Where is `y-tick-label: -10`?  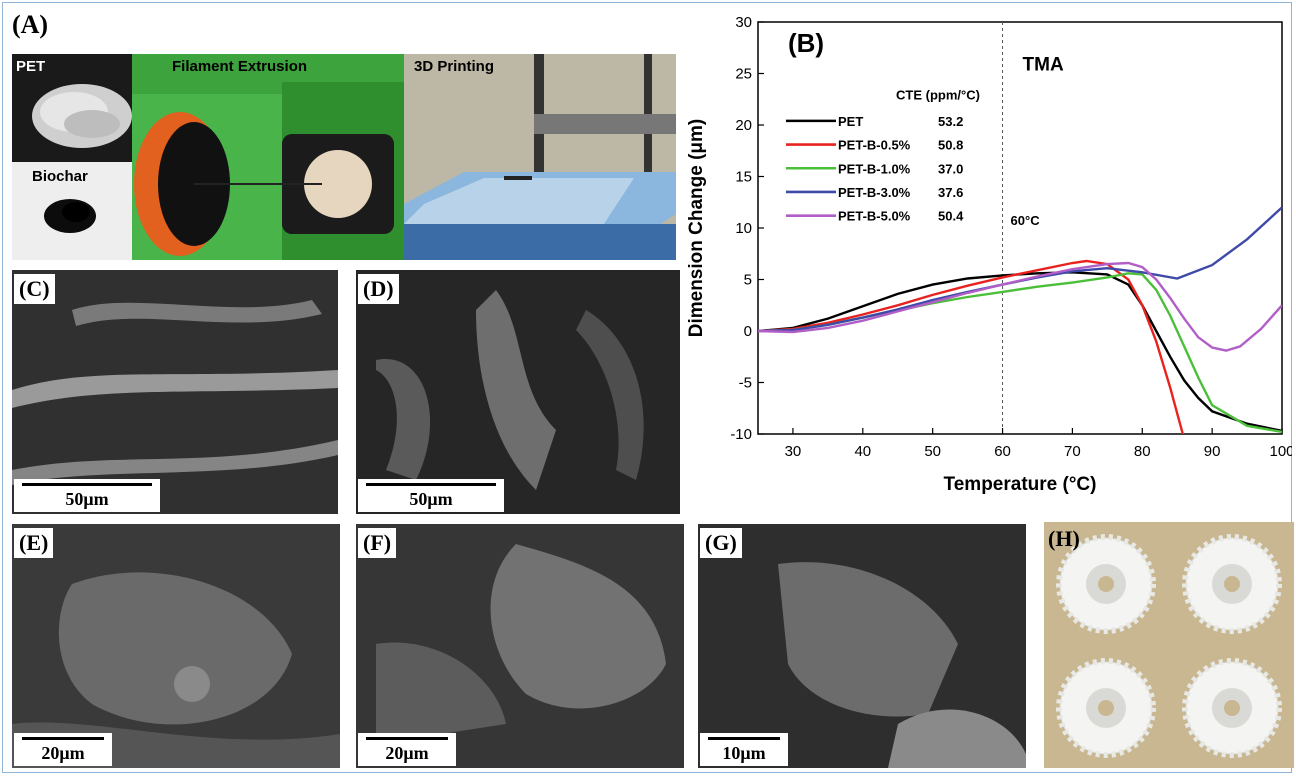 y-tick-label: -10 is located at coordinates (741, 434).